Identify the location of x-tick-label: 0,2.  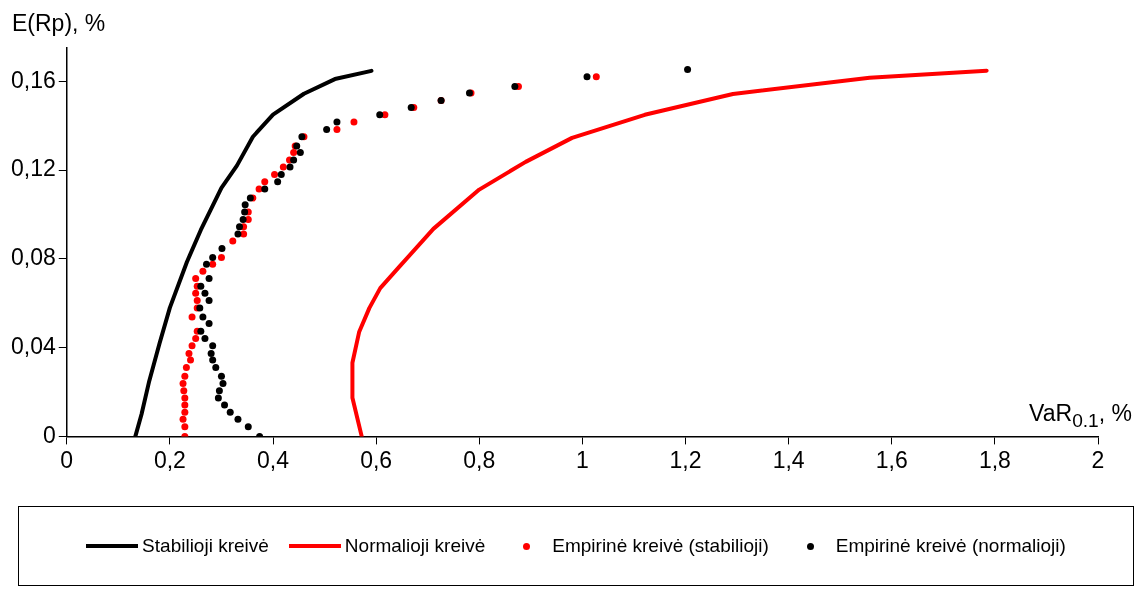
(169, 459).